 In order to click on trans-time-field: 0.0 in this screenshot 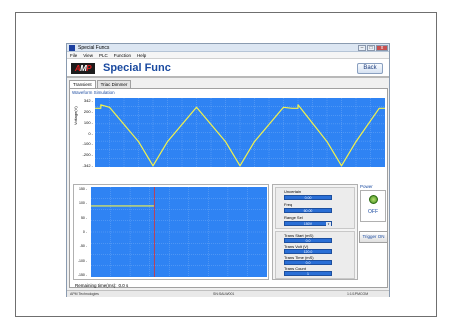, I will do `click(308, 262)`.